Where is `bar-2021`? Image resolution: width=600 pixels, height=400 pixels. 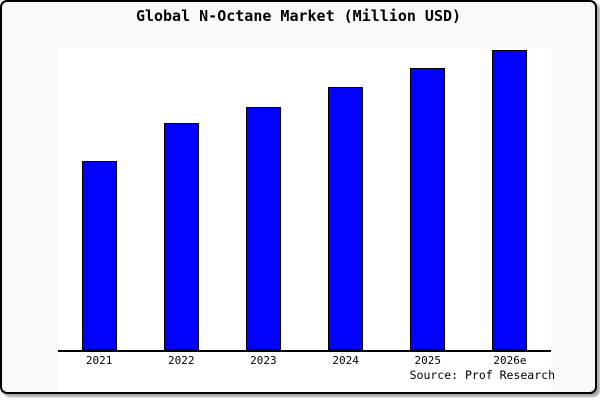
bar-2021 is located at coordinates (99, 255).